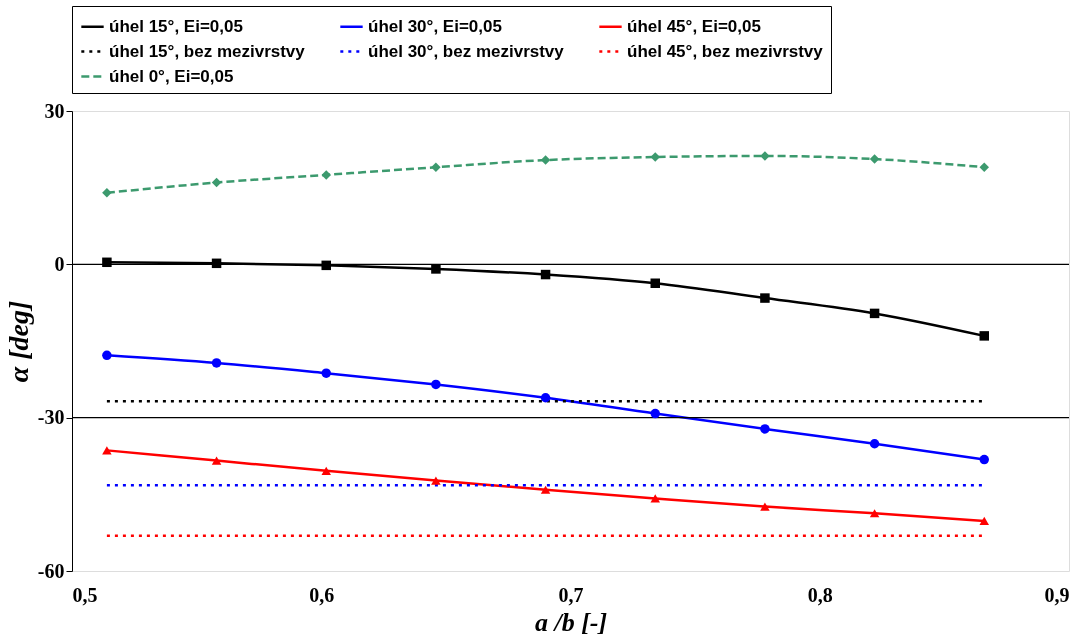 This screenshot has height=640, width=1075. What do you see at coordinates (171, 76) in the screenshot?
I see `legend-label: úhel 0°, Ei=0,05` at bounding box center [171, 76].